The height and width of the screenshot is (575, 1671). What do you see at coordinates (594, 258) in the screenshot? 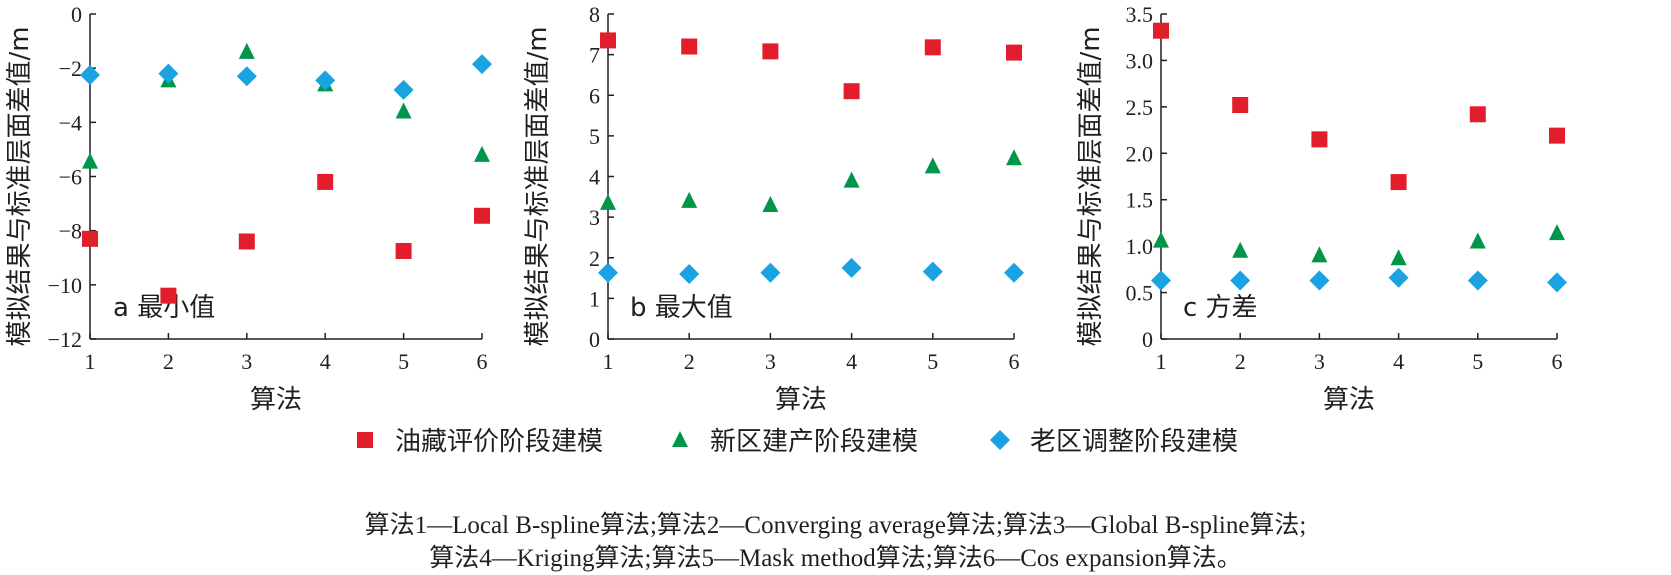
I see `y-tick-label: 2` at bounding box center [594, 258].